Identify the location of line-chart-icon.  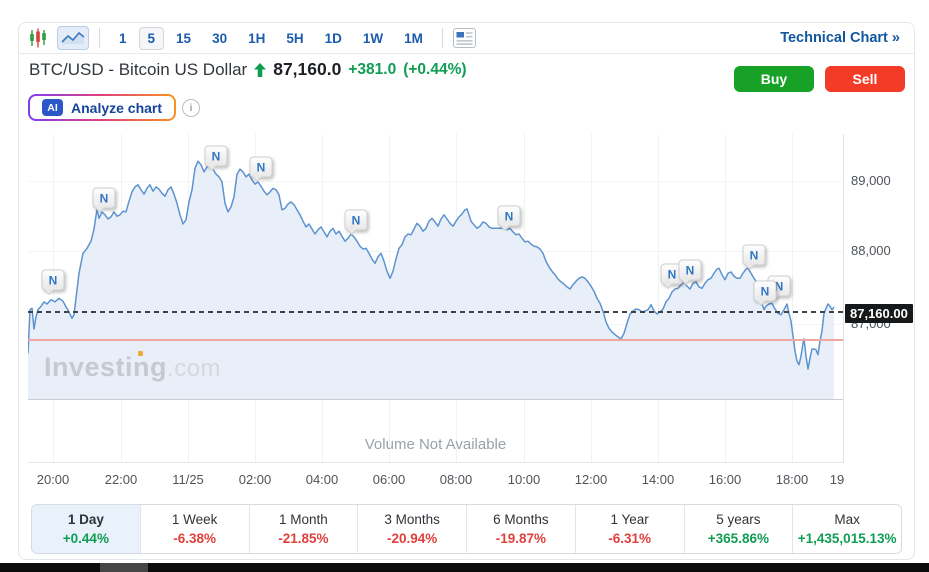
(73, 38).